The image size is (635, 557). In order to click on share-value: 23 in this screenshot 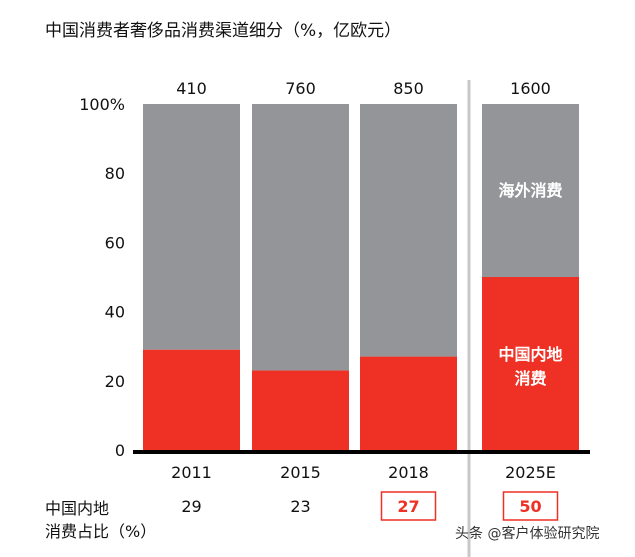, I will do `click(300, 506)`.